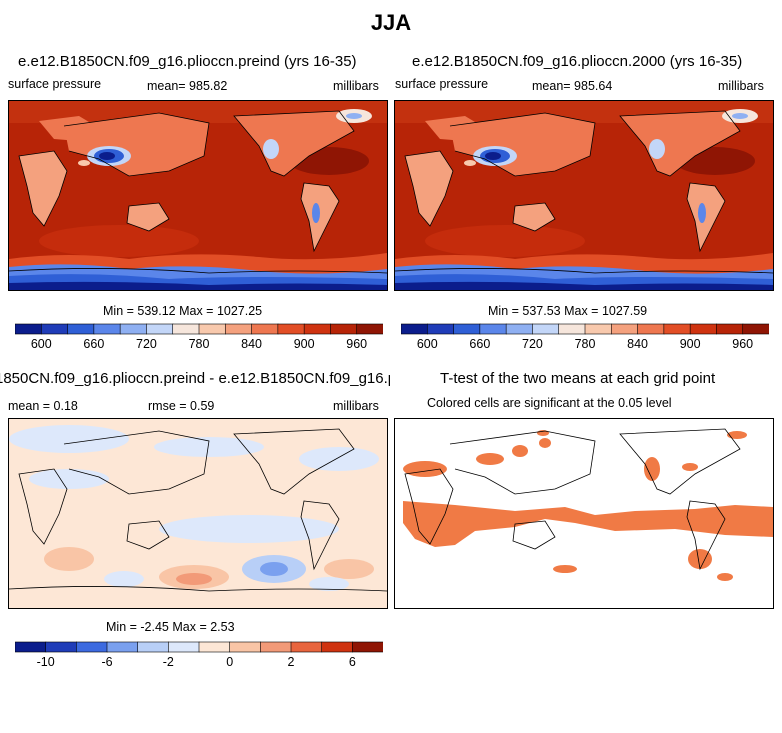 This screenshot has width=782, height=733. What do you see at coordinates (572, 86) in the screenshot?
I see `panel2-mean-label: mean= 985.64` at bounding box center [572, 86].